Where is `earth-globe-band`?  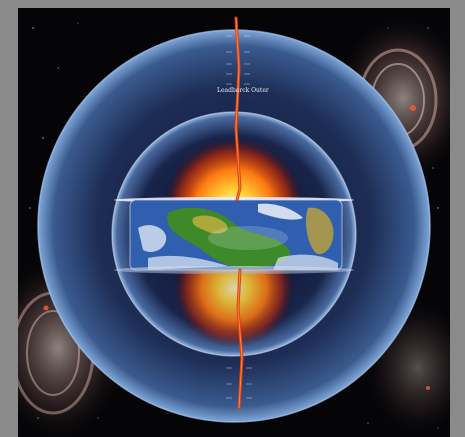 earth-globe-band is located at coordinates (234, 235).